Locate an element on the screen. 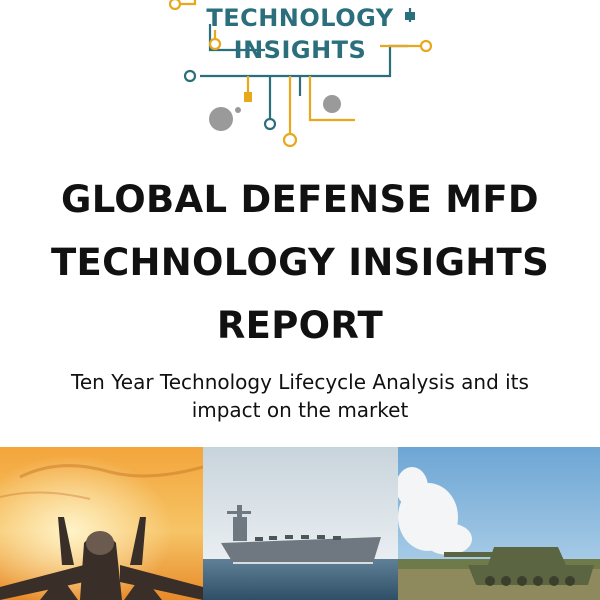 The height and width of the screenshot is (600, 600). report-subtitle-line2: impact on the market is located at coordinates (300, 410).